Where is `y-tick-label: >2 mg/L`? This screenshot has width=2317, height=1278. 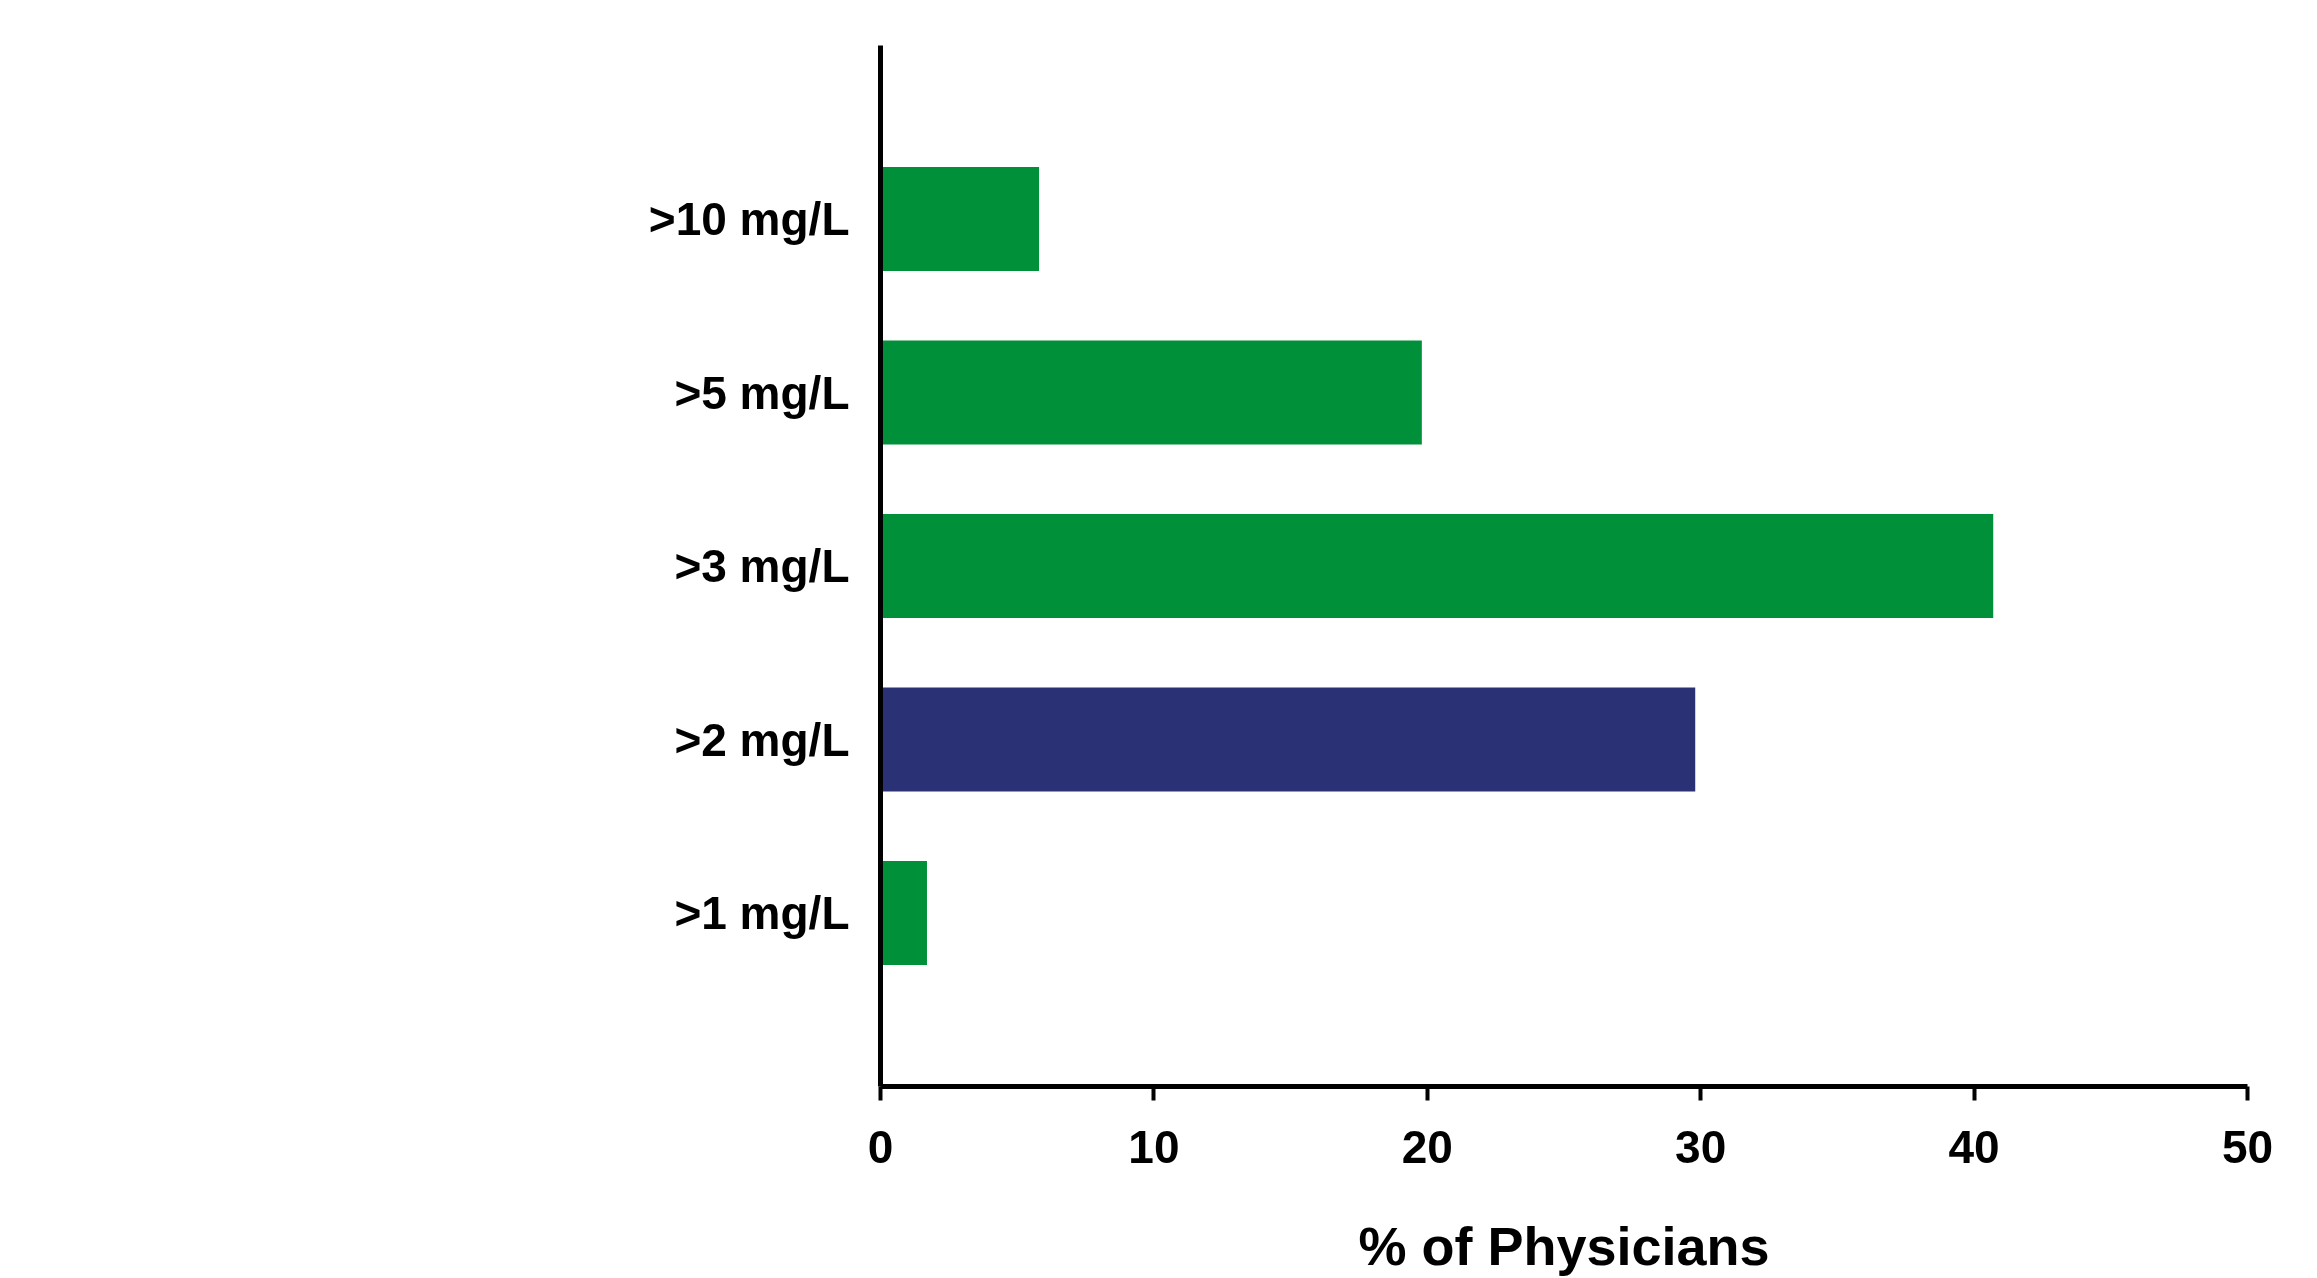
y-tick-label: >2 mg/L is located at coordinates (762, 739).